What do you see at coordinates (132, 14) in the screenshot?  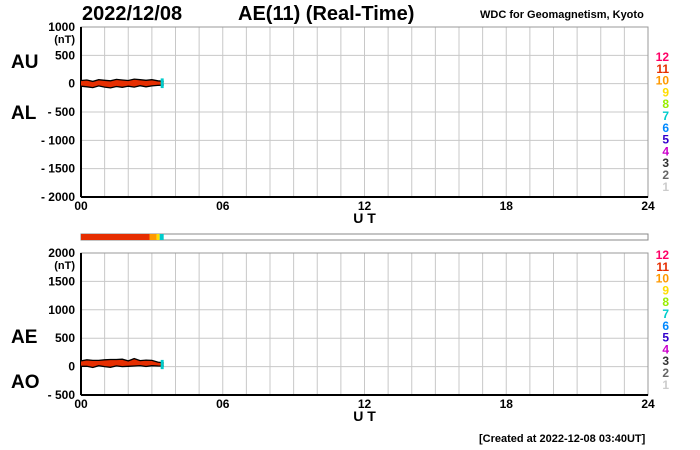 I see `chart-date: 2022/12/08` at bounding box center [132, 14].